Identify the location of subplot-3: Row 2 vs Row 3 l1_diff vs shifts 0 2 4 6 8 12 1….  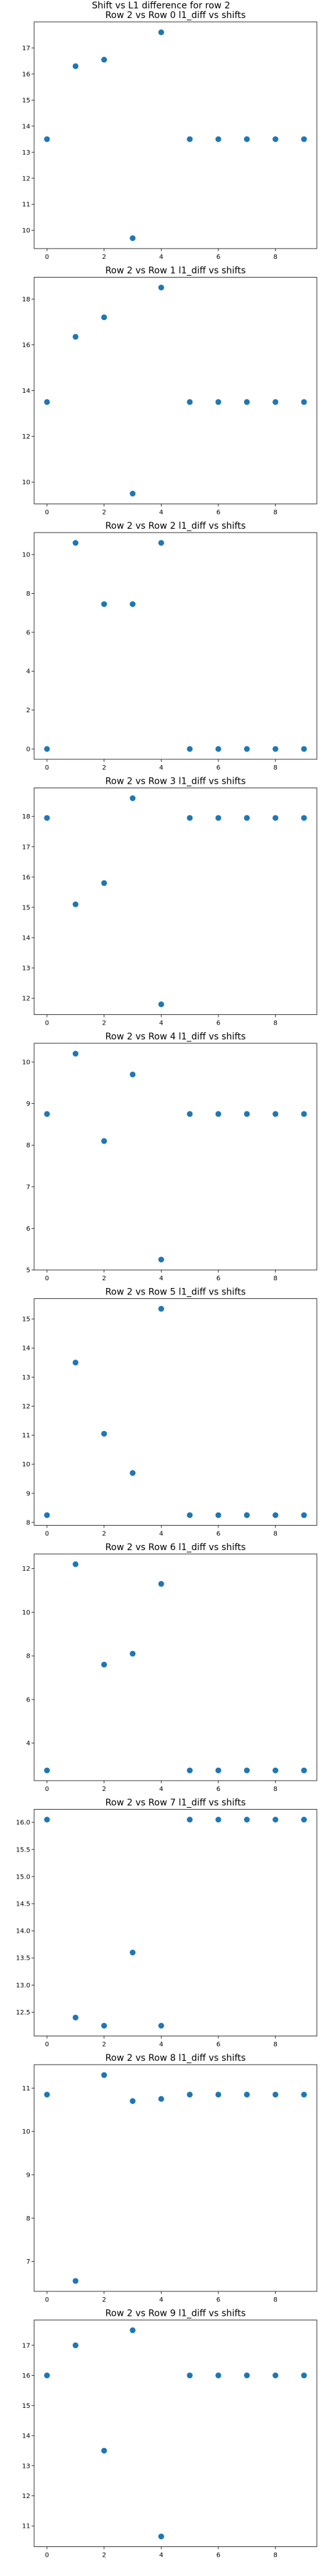
(169, 902).